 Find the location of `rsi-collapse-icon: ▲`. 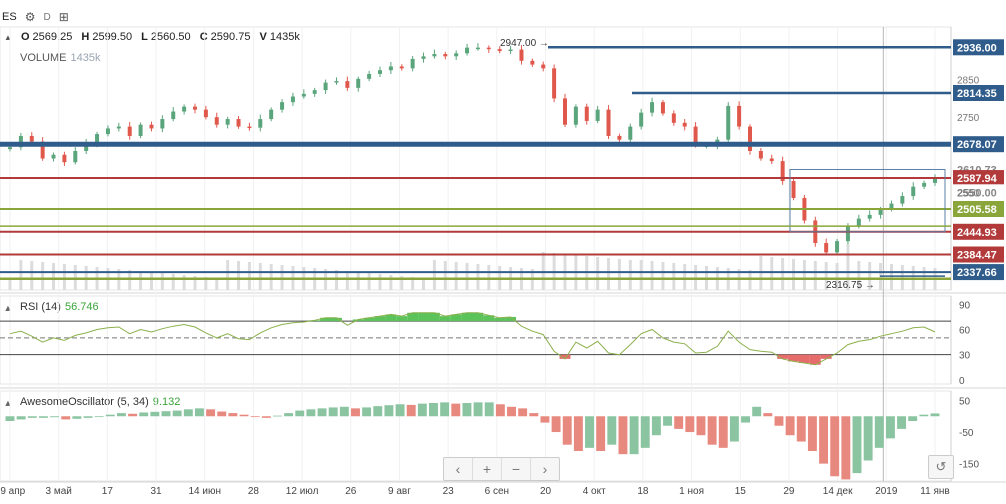

rsi-collapse-icon: ▲ is located at coordinates (8, 308).